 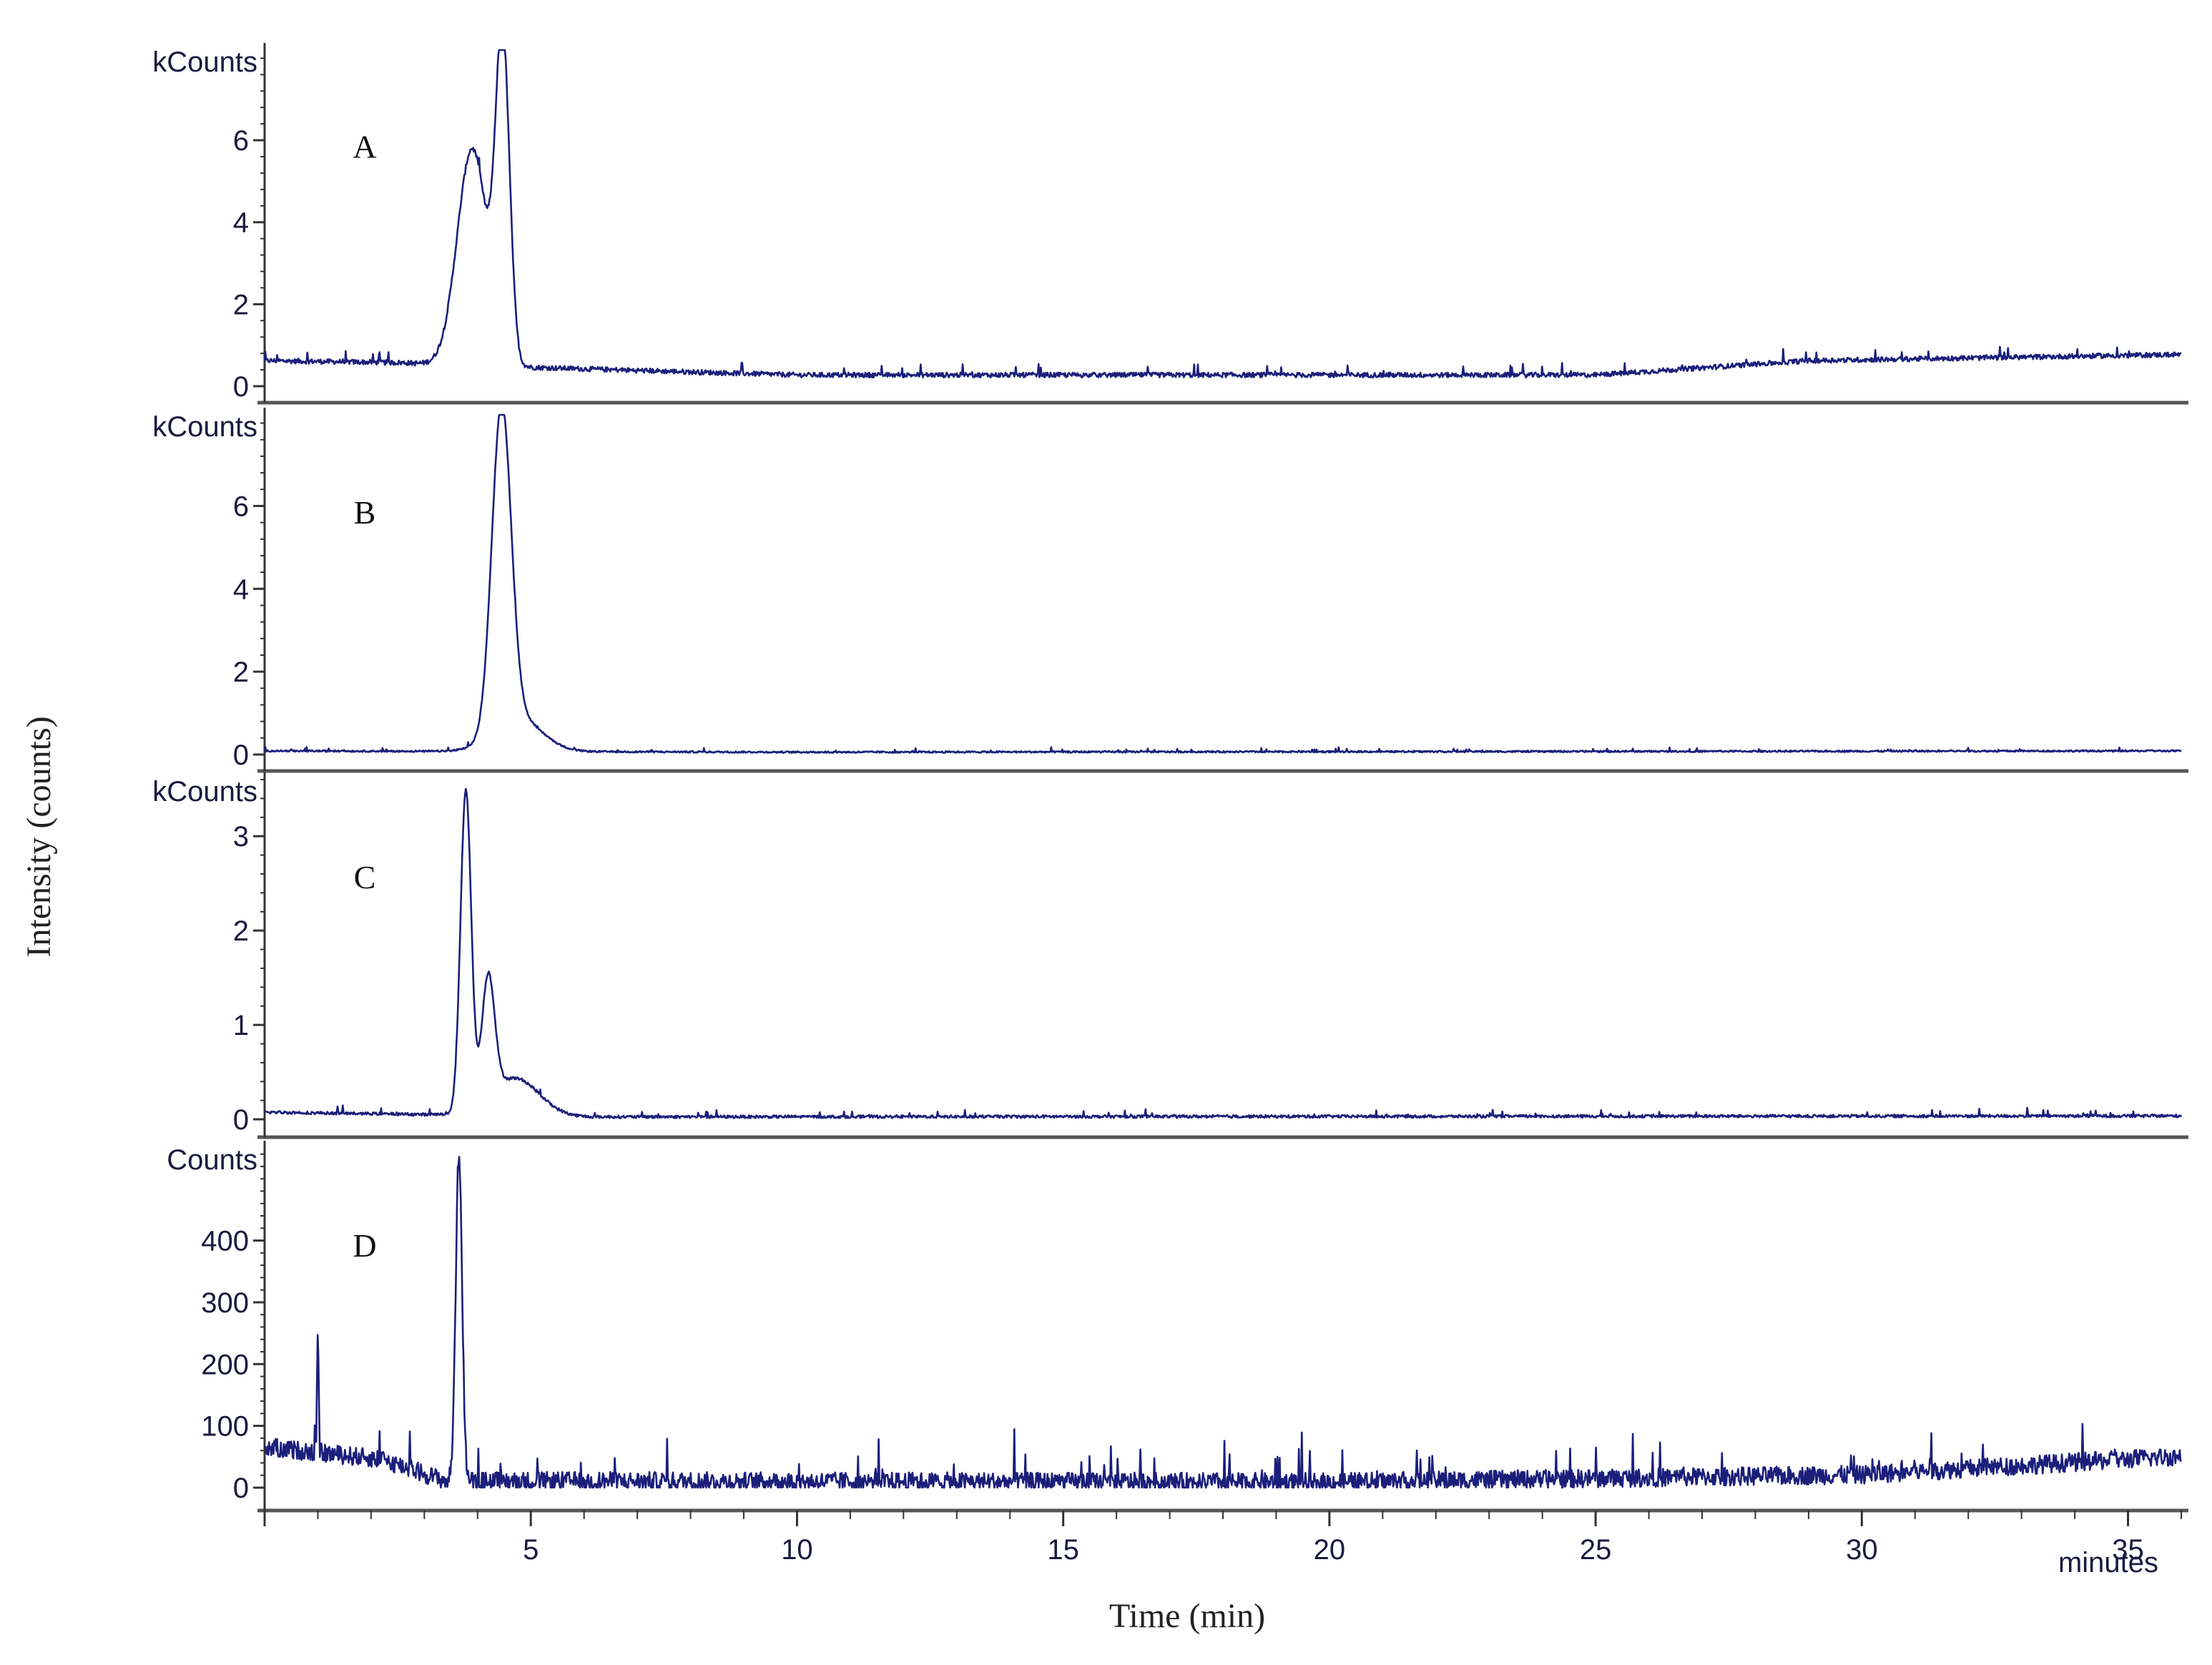 What do you see at coordinates (225, 1241) in the screenshot?
I see `y-tick-label: 400` at bounding box center [225, 1241].